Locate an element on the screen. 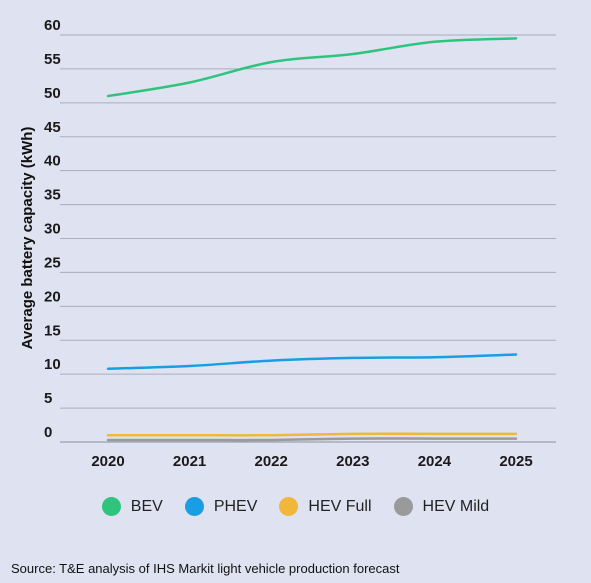 Image resolution: width=591 pixels, height=583 pixels. y-tick-label: 25 is located at coordinates (52, 262).